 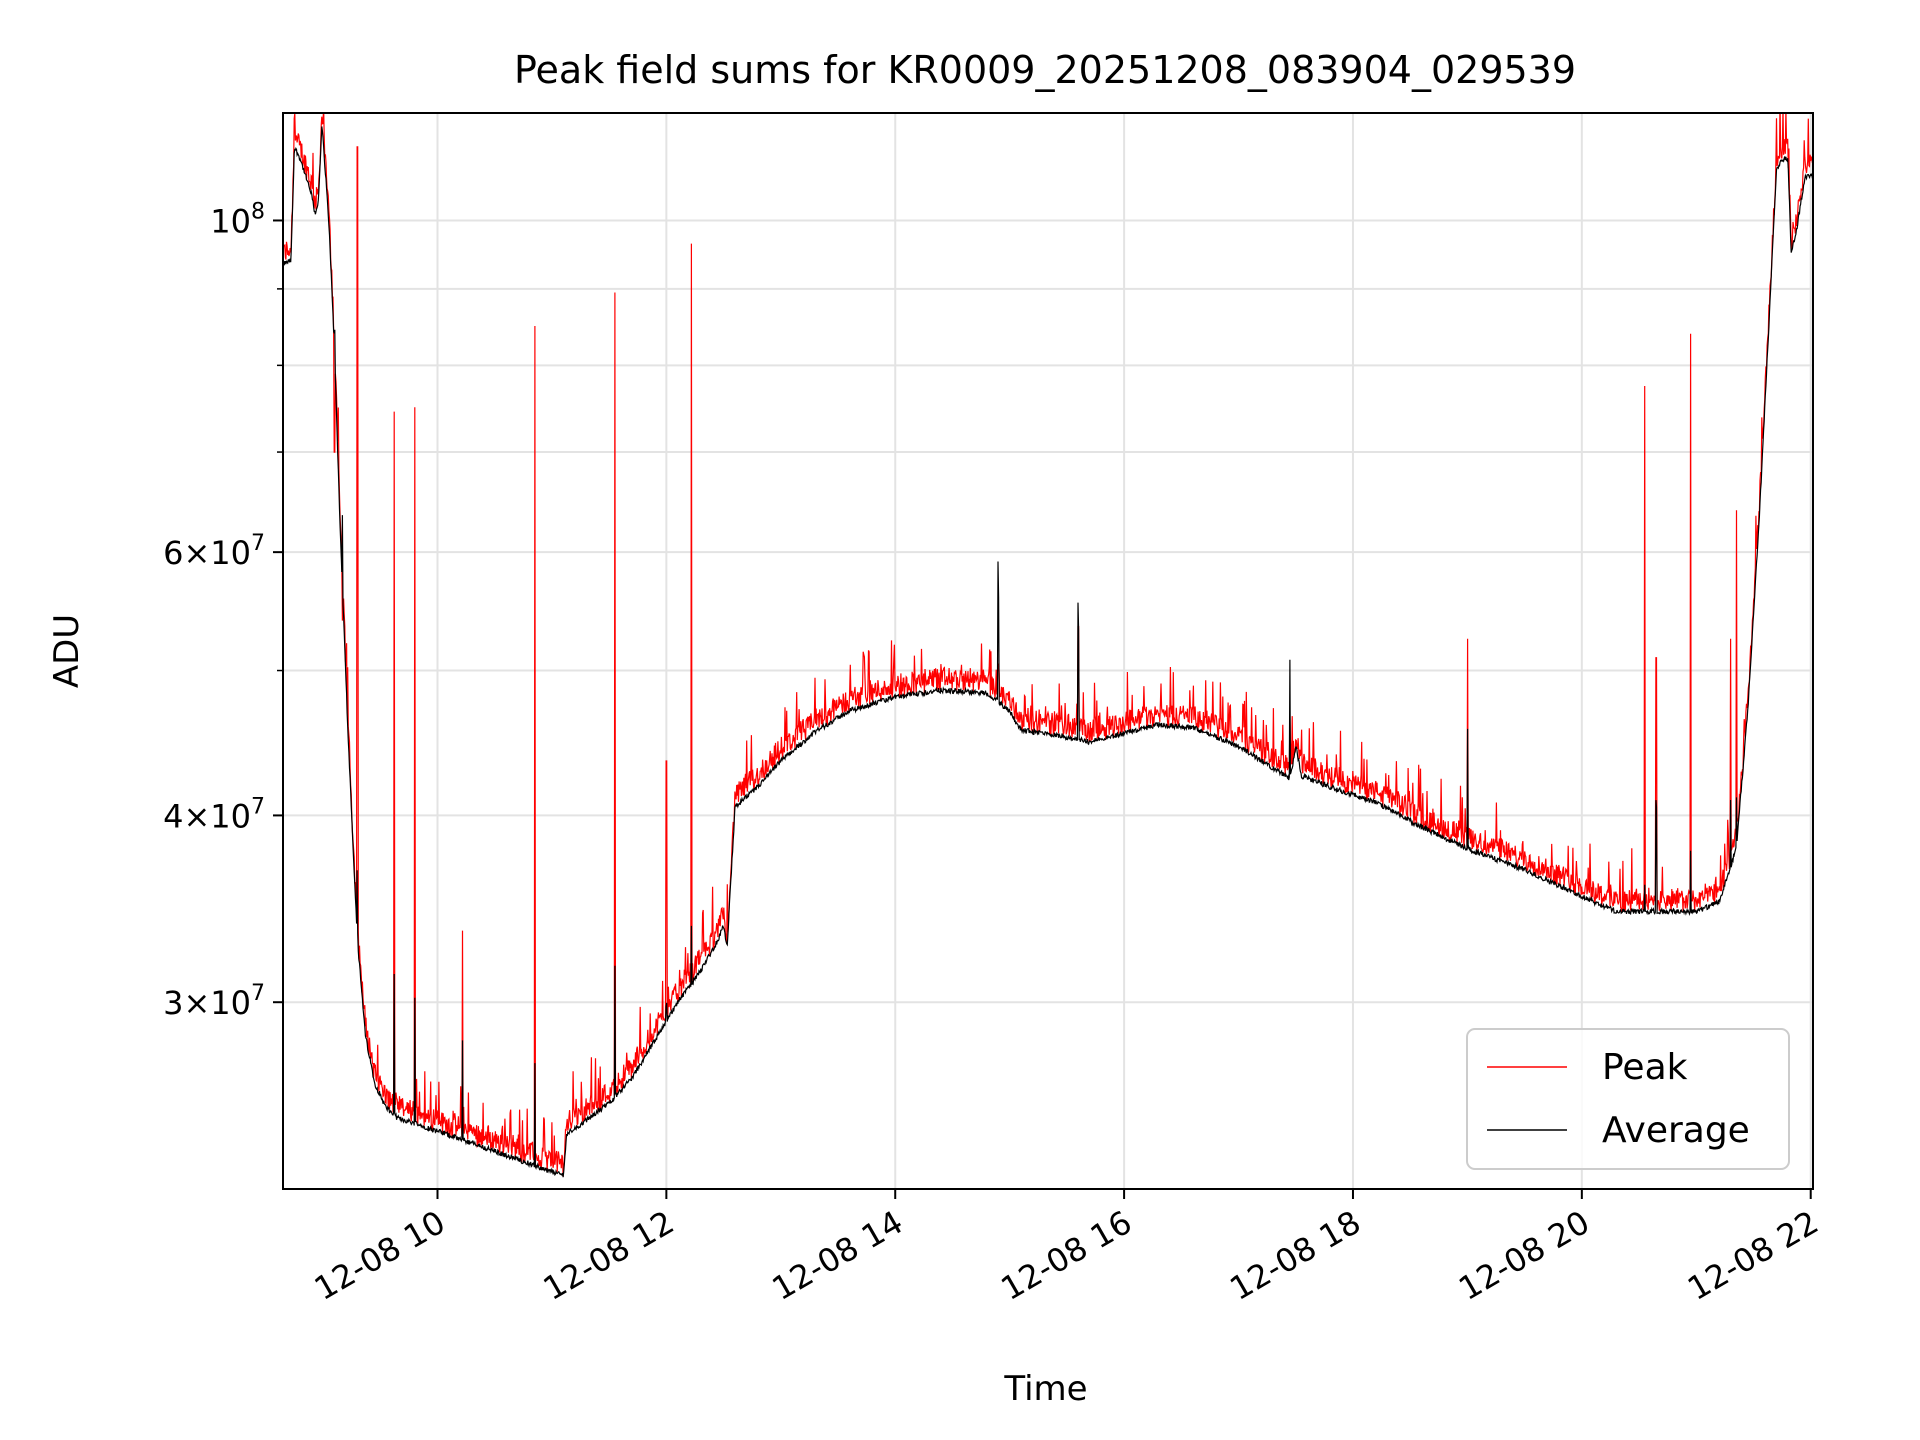 I want to click on y-tick-mantissa: 3, so click(x=173, y=1003).